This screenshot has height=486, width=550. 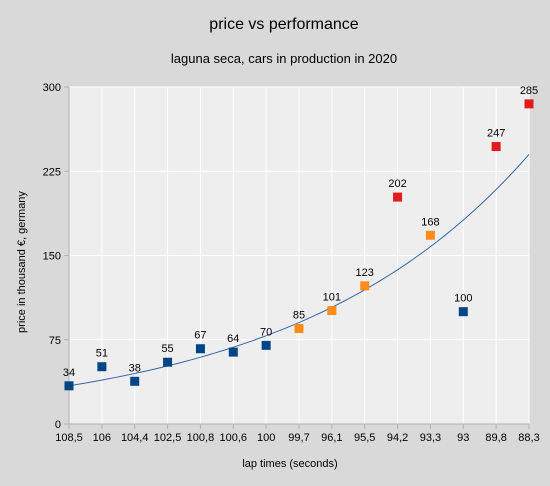 I want to click on data-label: 85, so click(x=299, y=316).